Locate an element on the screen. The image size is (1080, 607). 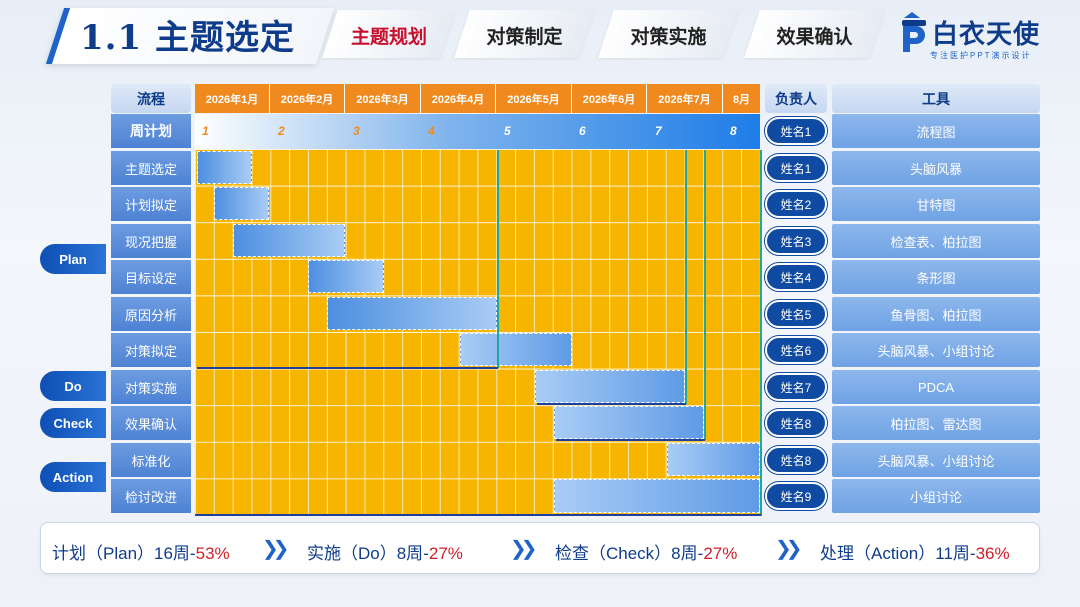
flow-header: 流程 is located at coordinates (151, 98).